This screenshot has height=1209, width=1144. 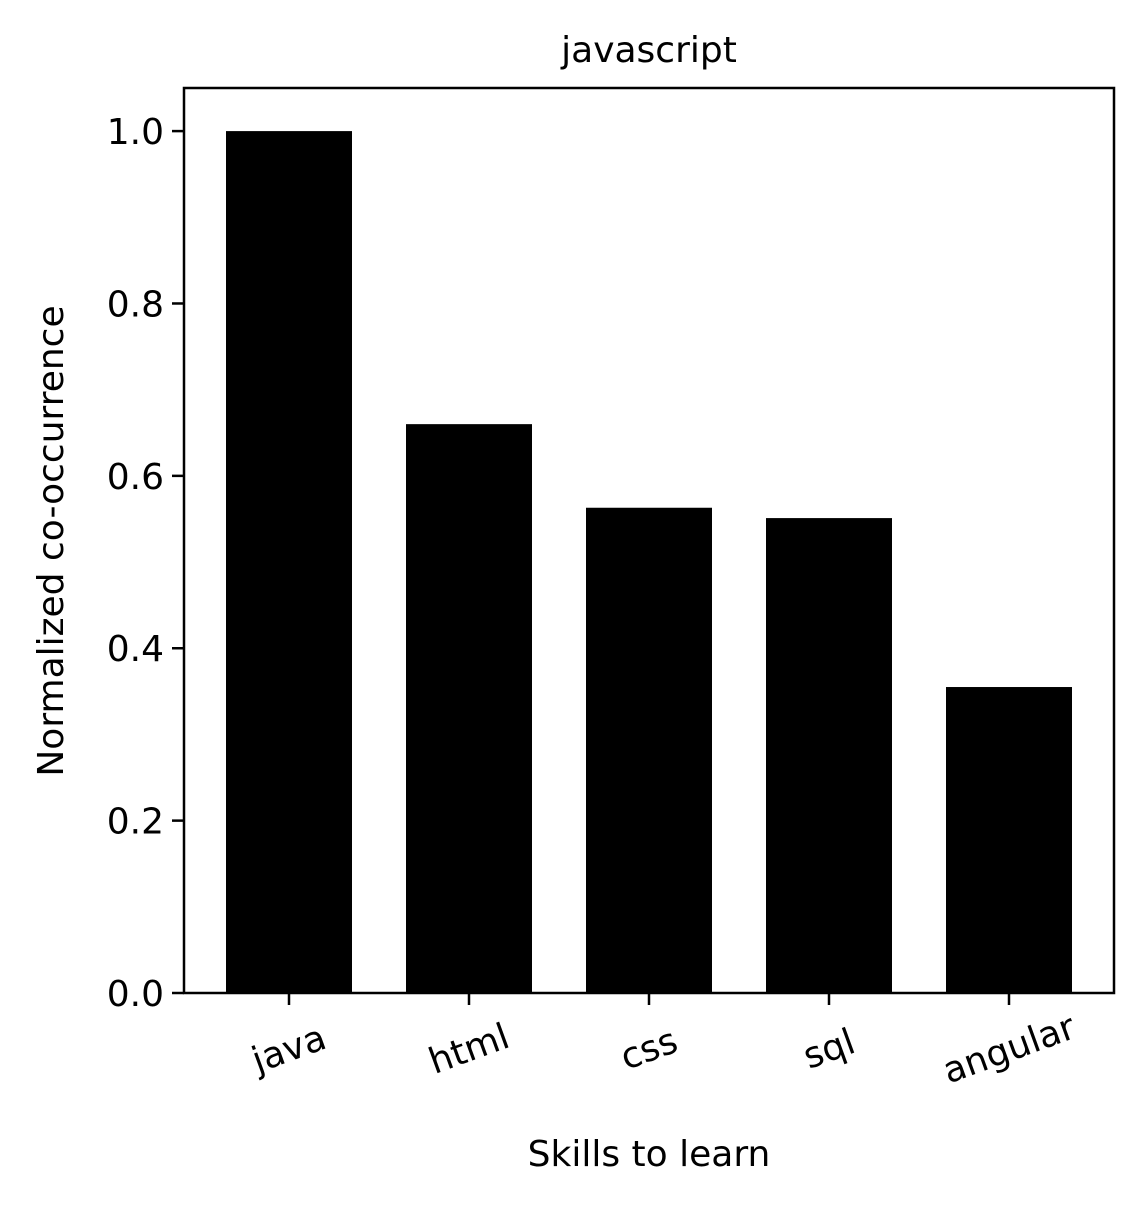 I want to click on y-axis-label: Normalized co-occurrence, so click(x=51, y=540).